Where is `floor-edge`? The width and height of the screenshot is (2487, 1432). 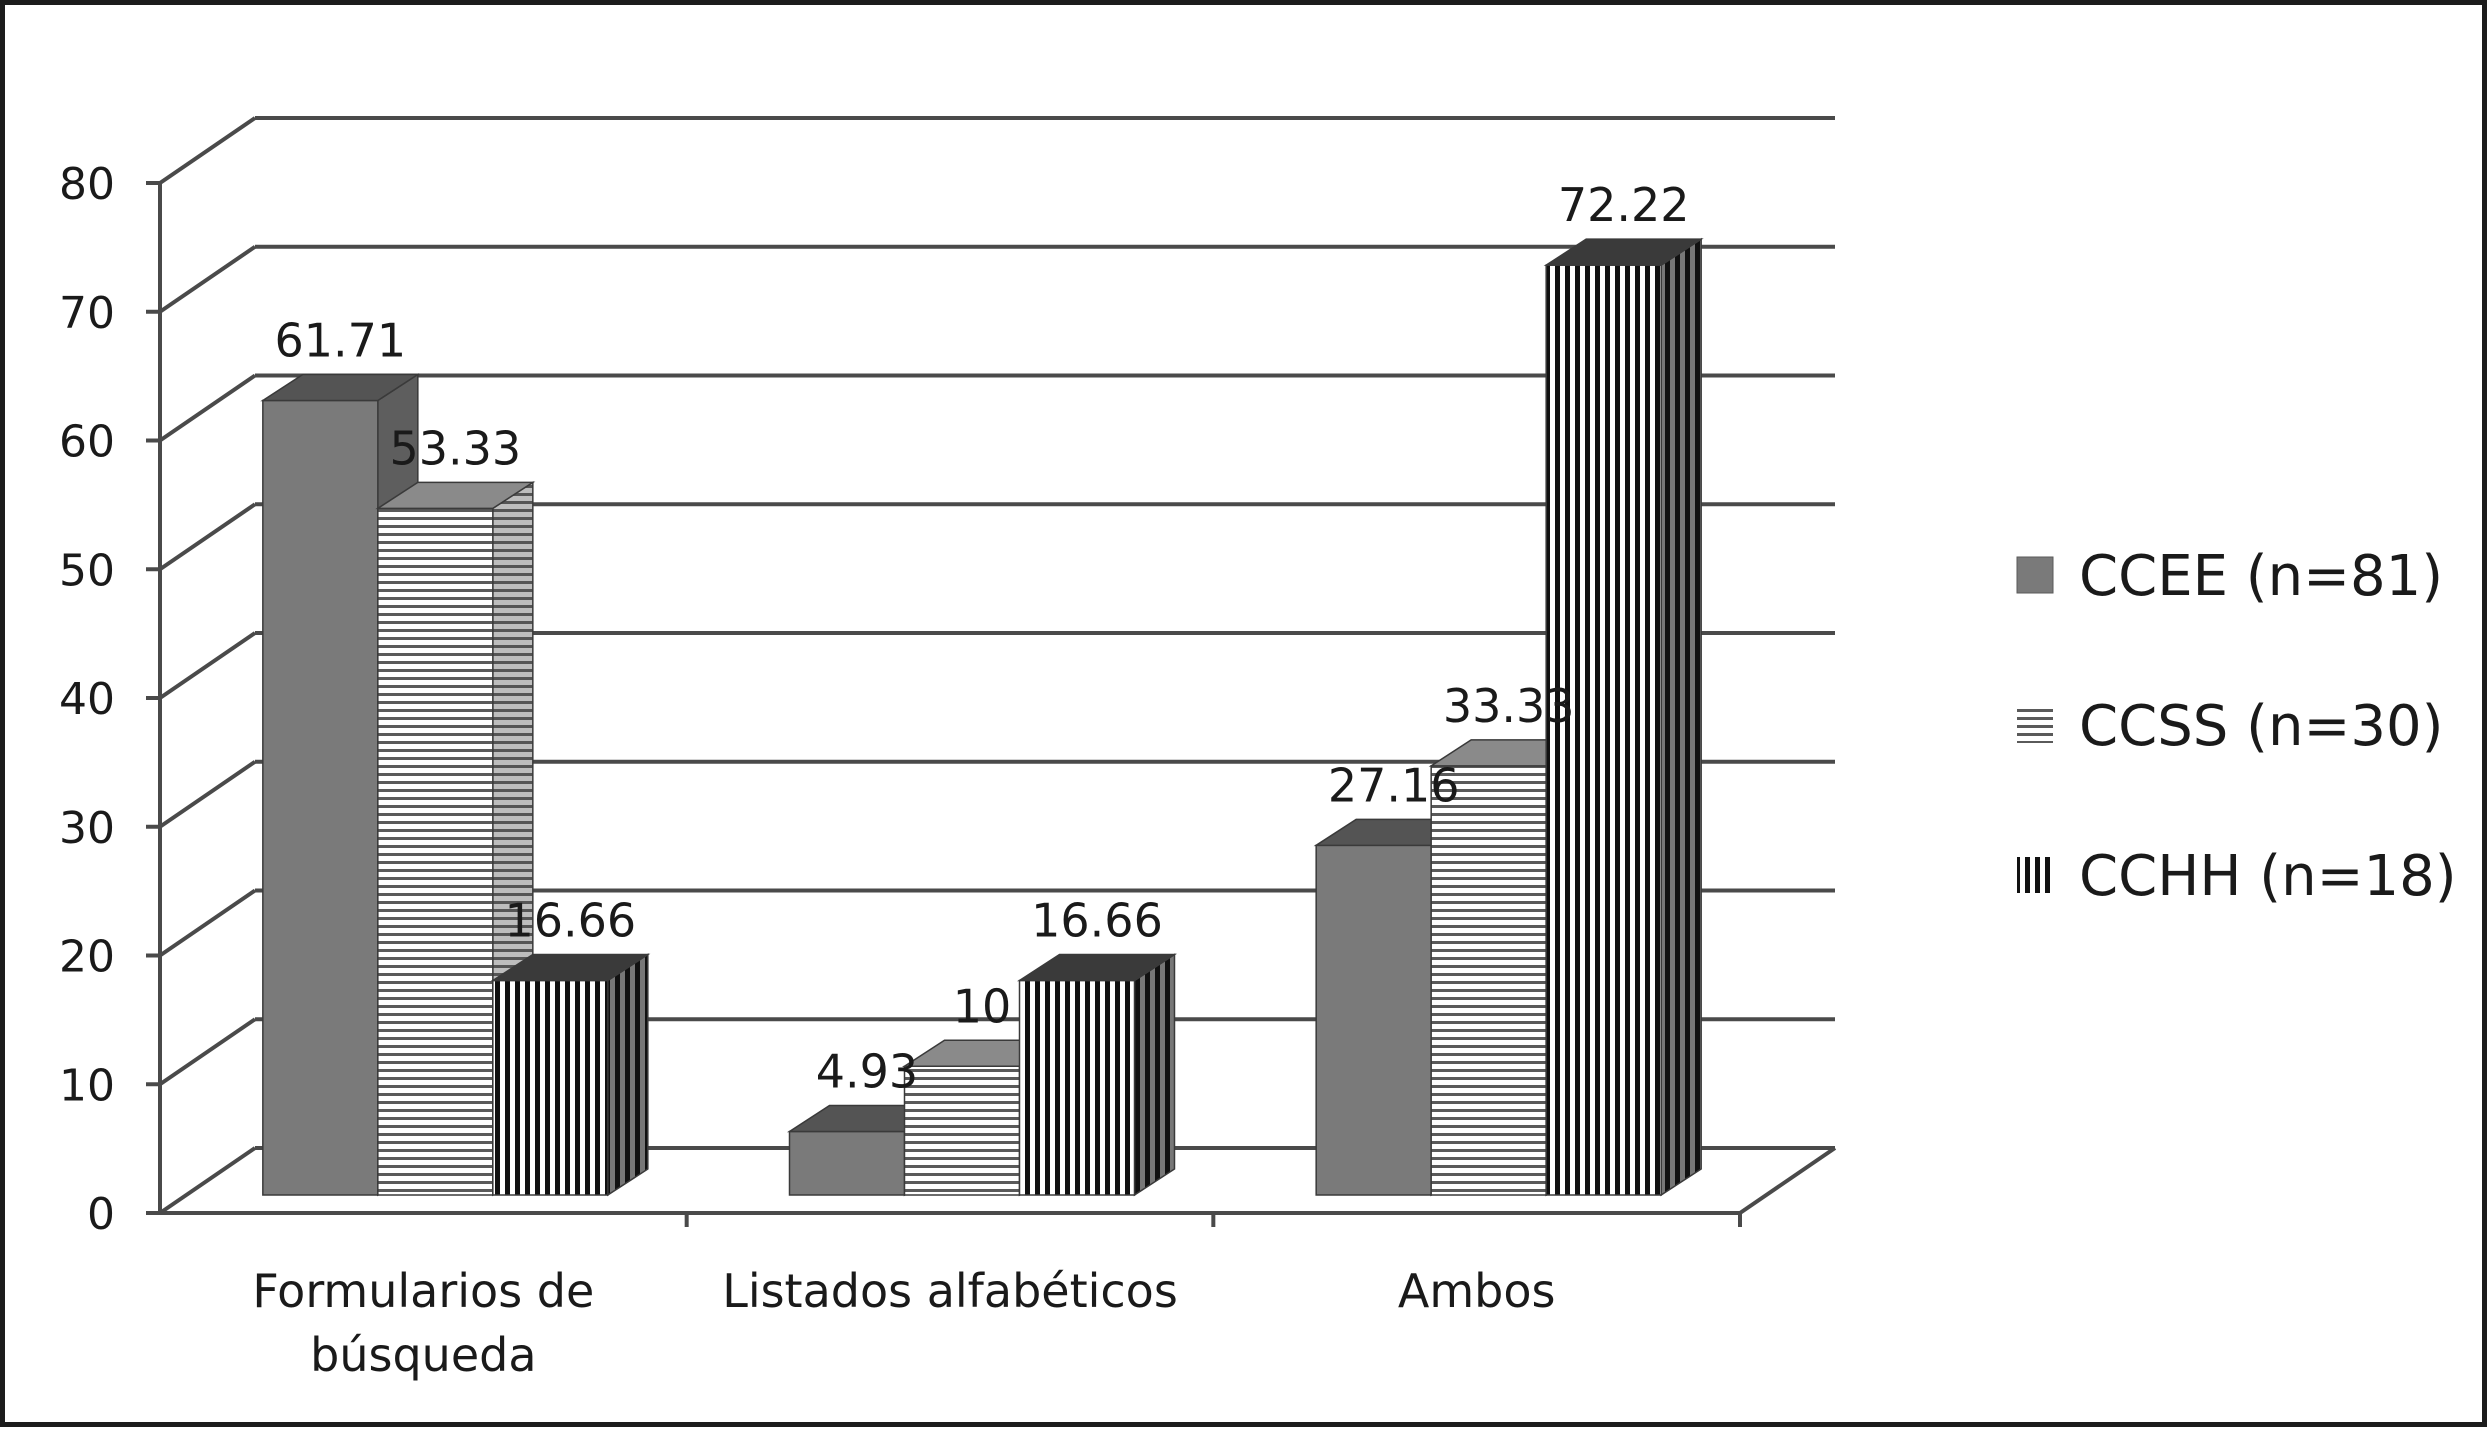 floor-edge is located at coordinates (1787, 1180).